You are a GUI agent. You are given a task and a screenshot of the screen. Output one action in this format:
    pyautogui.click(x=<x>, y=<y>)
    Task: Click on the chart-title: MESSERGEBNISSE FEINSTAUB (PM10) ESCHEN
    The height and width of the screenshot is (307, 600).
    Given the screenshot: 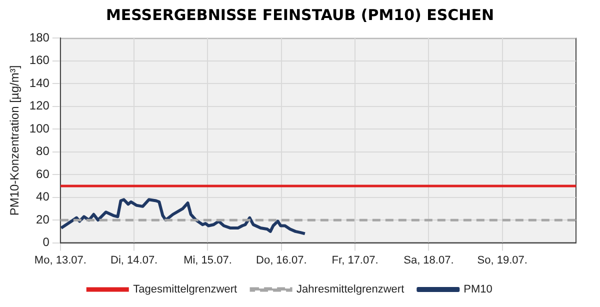 What is the action you would take?
    pyautogui.click(x=300, y=15)
    